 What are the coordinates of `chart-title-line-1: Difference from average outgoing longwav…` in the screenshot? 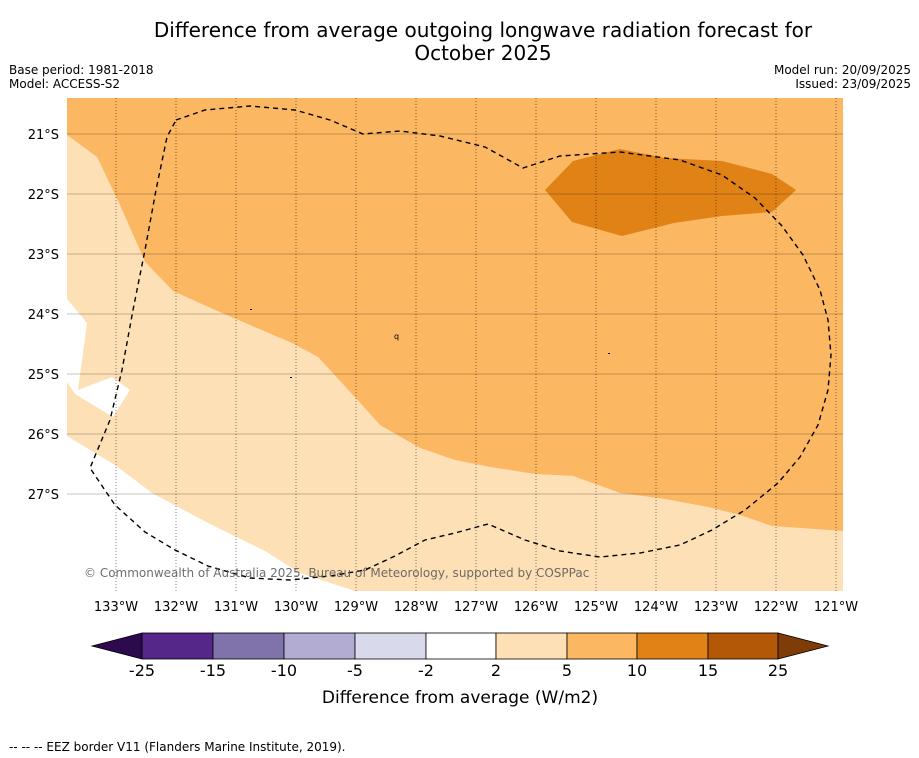 It's located at (483, 30).